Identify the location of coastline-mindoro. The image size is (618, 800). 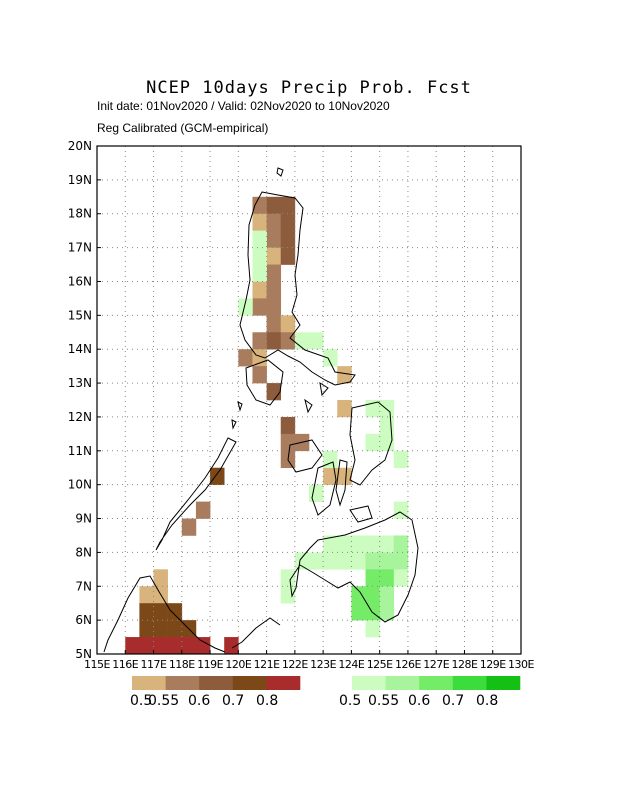
(264, 382).